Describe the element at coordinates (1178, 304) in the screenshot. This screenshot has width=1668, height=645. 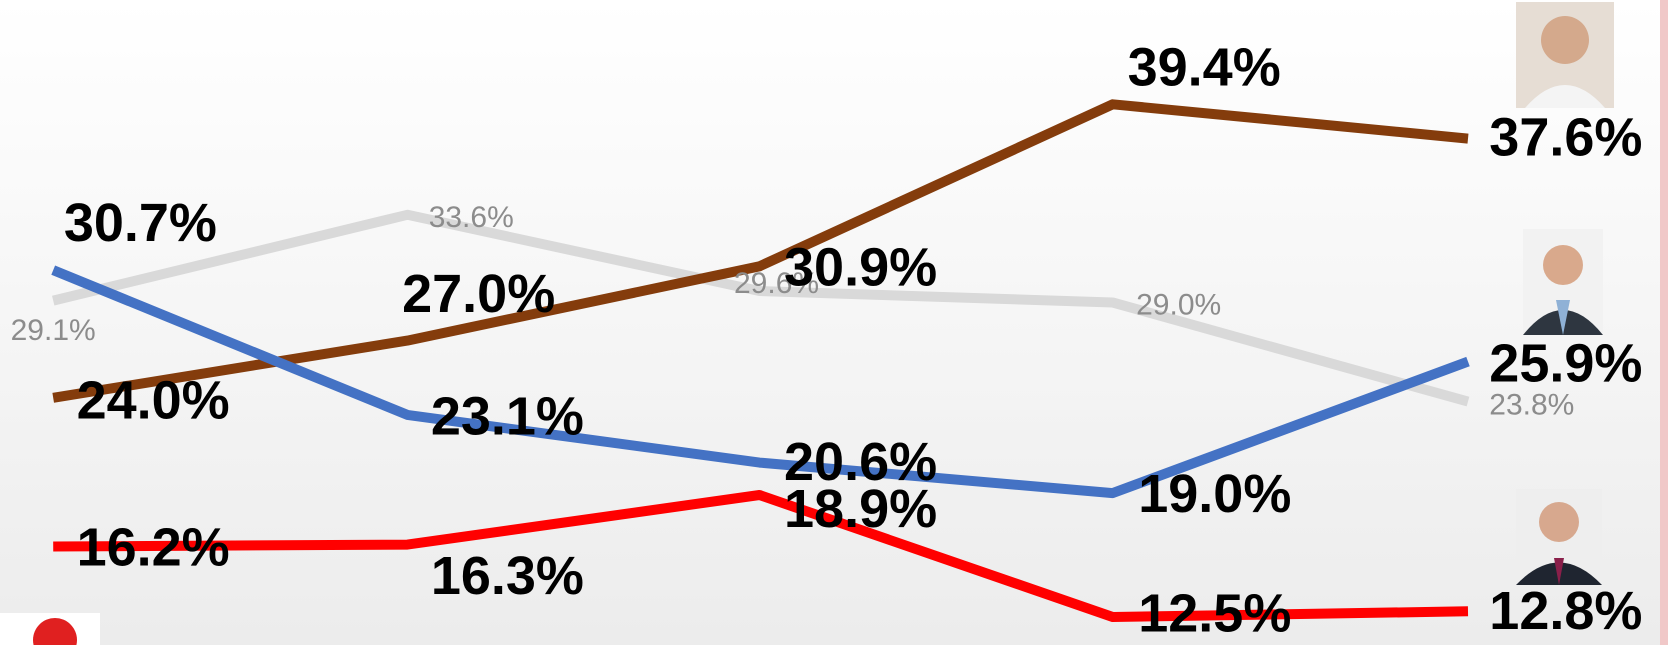
I see `value-label: 29.0%` at that location.